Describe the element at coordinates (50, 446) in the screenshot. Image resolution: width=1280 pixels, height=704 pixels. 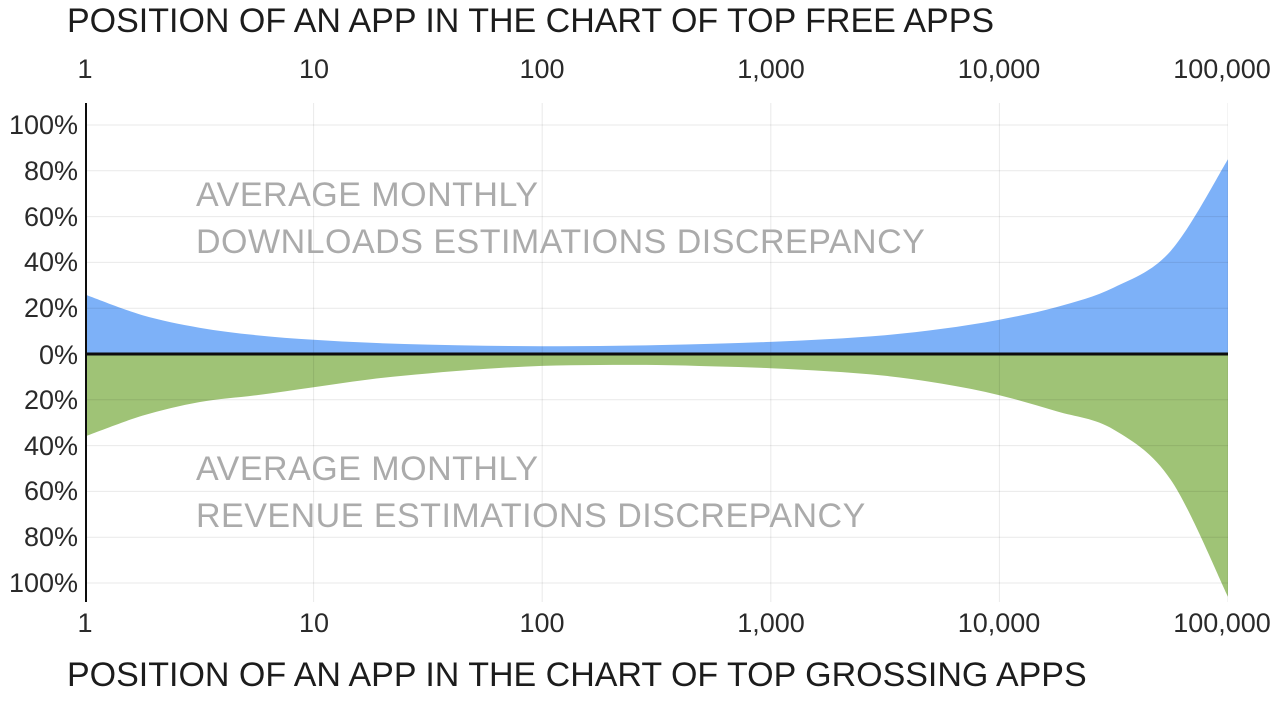
I see `y-axis-tick-neg-40: 40%` at that location.